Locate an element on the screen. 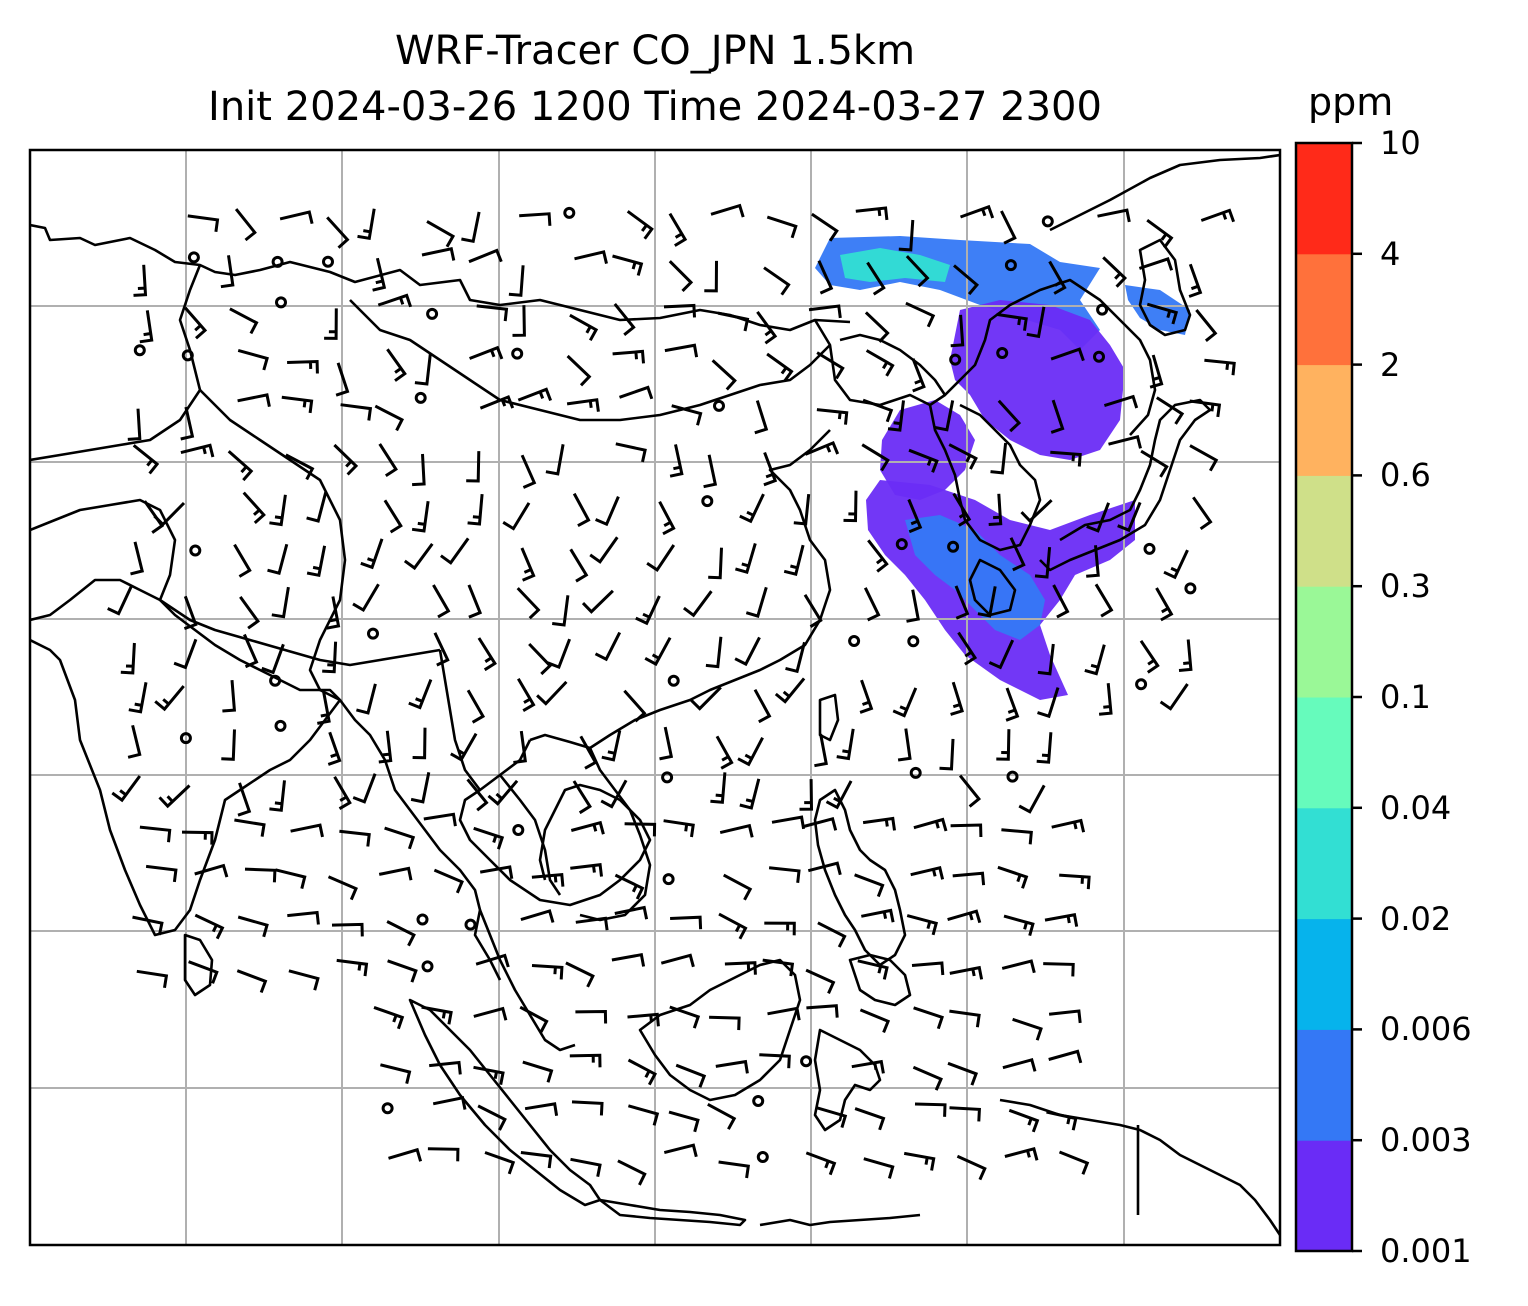 The width and height of the screenshot is (1528, 1306). plume-korea-japan-sea is located at coordinates (1037, 380).